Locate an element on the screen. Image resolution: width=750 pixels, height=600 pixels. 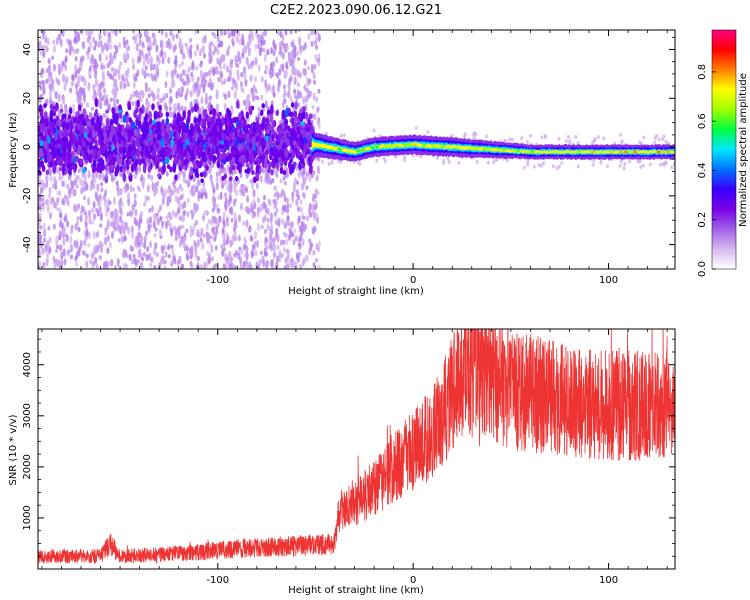
figure-title: C2E2.2023.090.06.12.G21 is located at coordinates (356, 10).